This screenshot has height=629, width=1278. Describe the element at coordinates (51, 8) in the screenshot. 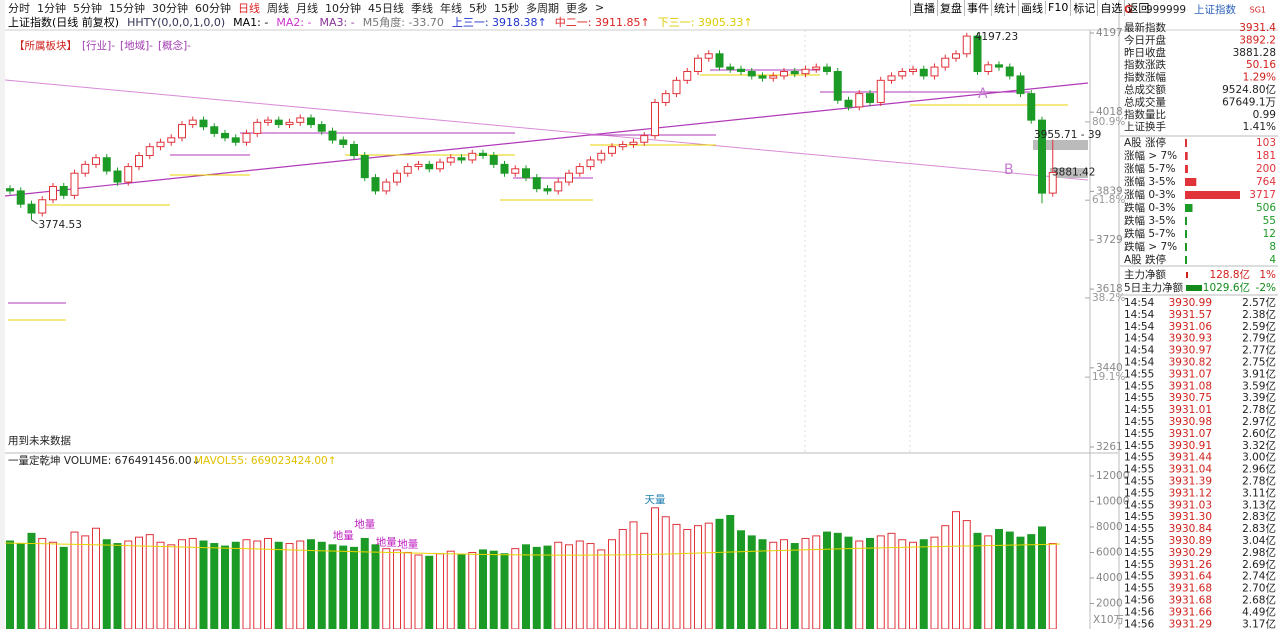

I see `period-tab: 1分钟` at that location.